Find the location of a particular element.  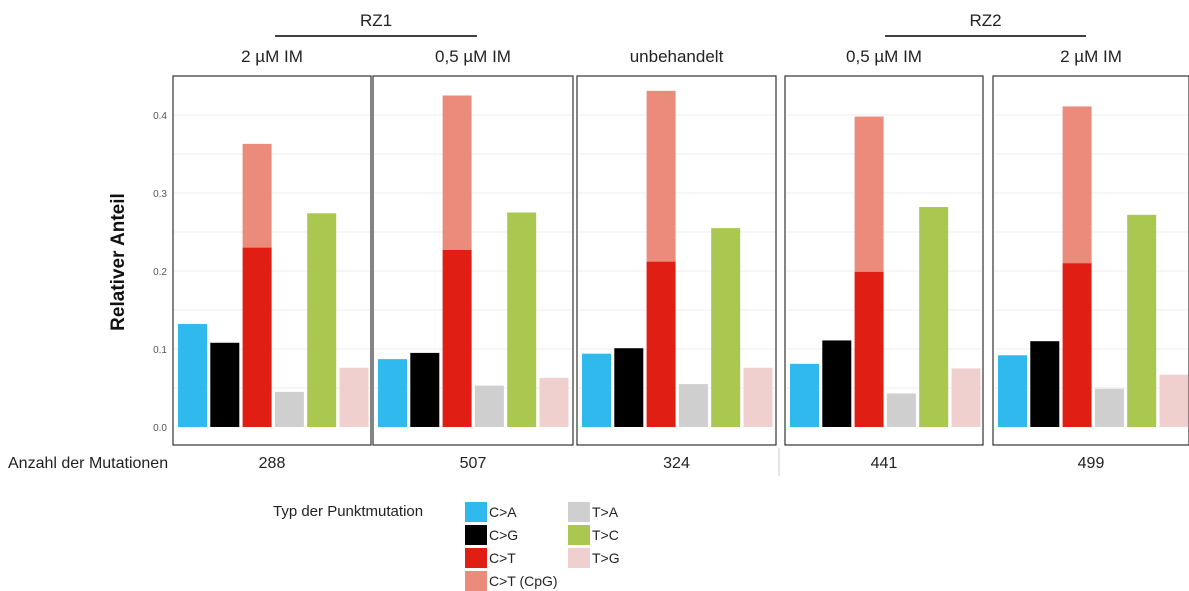

mutation-count: 324 is located at coordinates (676, 463).